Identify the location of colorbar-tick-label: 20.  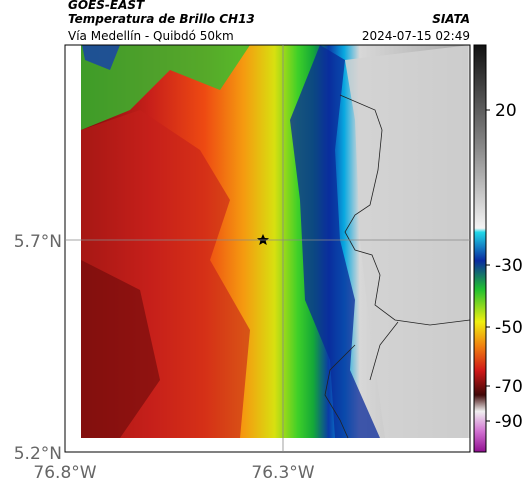
(506, 111).